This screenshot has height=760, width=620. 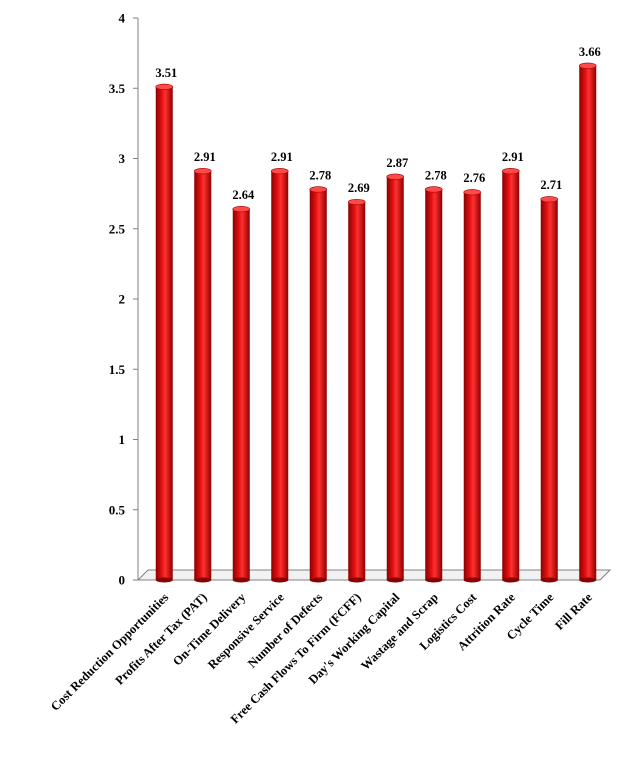 What do you see at coordinates (397, 163) in the screenshot?
I see `data-label: 2.87` at bounding box center [397, 163].